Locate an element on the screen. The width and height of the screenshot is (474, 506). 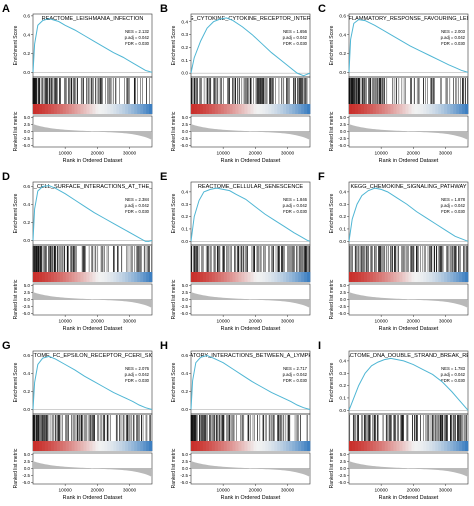
x-axis-label: Rank in Ordered Dataset is located at coordinates (93, 329).